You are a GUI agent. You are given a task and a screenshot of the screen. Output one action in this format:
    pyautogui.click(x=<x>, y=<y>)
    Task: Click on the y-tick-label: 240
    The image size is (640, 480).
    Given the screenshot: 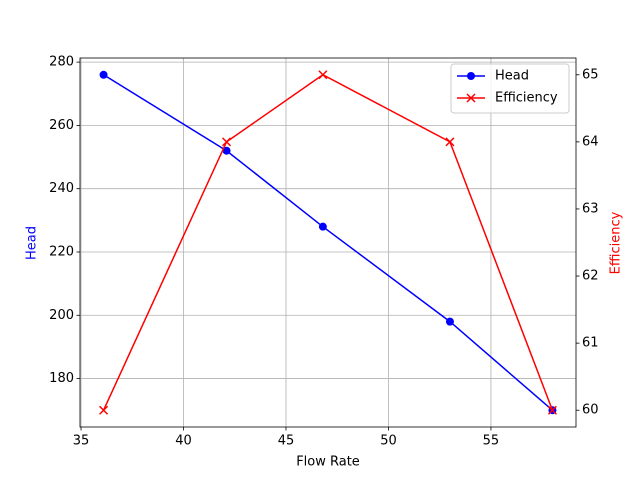 What is the action you would take?
    pyautogui.click(x=61, y=188)
    